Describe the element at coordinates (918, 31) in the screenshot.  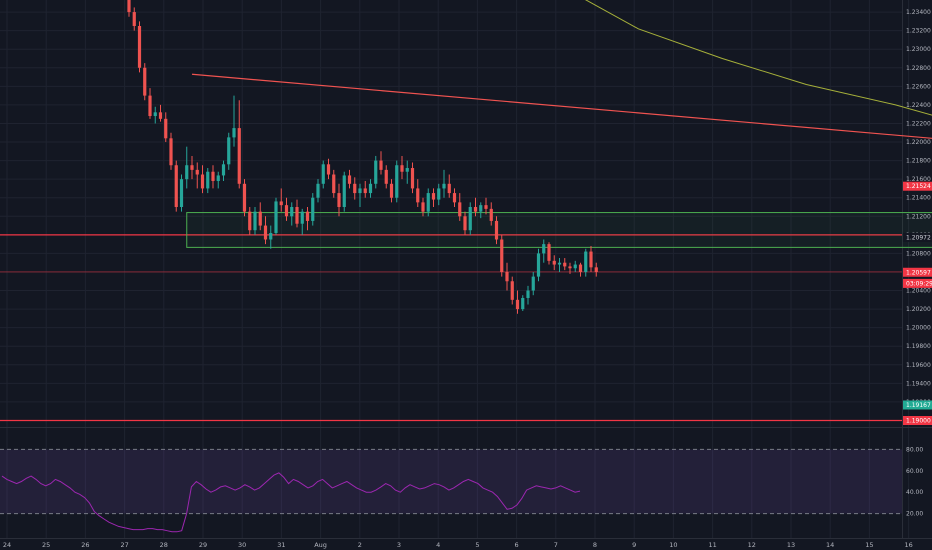
I see `price-tick-label: 1.23200` at that location.